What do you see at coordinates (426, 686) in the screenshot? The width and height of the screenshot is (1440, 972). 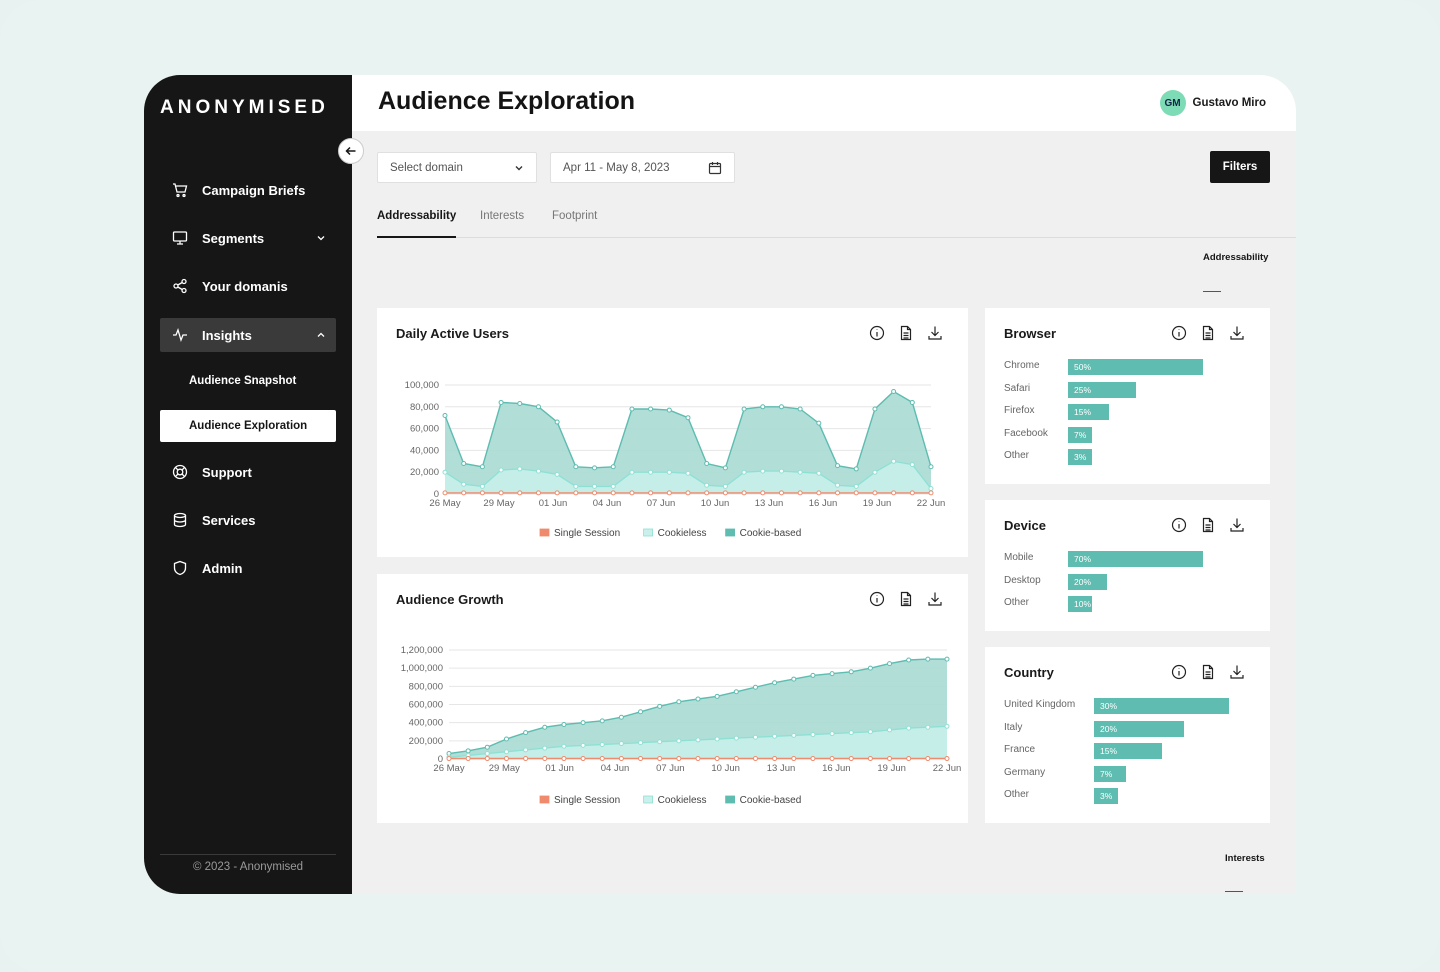 I see `y-tick-label: 800,000` at bounding box center [426, 686].